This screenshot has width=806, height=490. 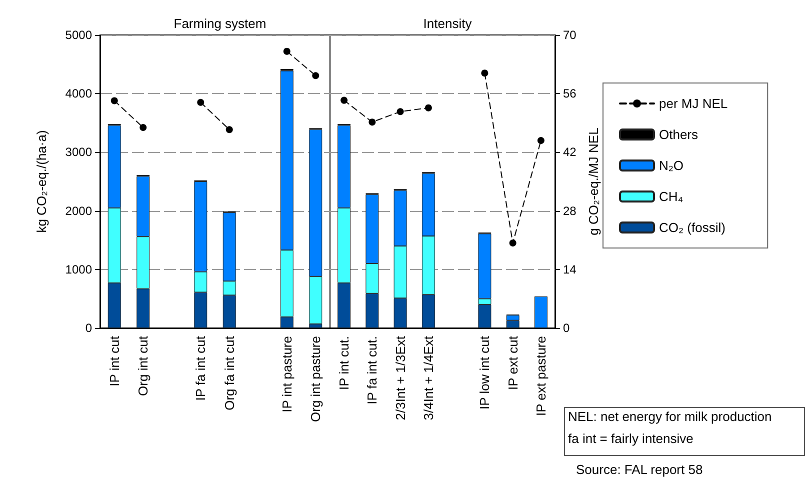 What do you see at coordinates (639, 469) in the screenshot?
I see `source-note: Source: FAL report 58` at bounding box center [639, 469].